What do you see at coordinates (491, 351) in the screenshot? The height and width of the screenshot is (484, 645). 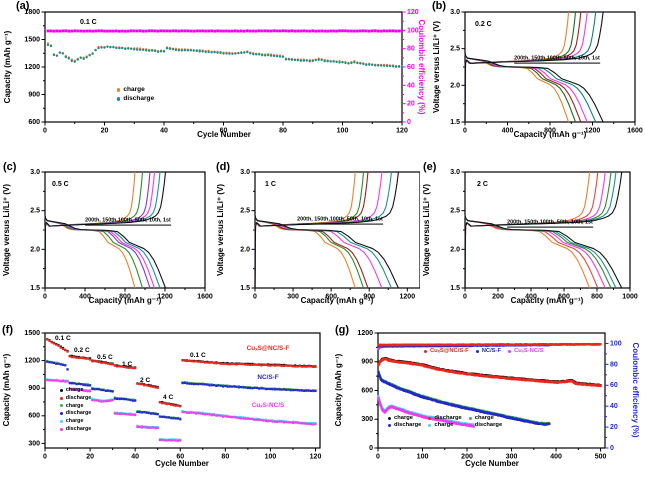 I see `legend-label: NC/S-F` at bounding box center [491, 351].